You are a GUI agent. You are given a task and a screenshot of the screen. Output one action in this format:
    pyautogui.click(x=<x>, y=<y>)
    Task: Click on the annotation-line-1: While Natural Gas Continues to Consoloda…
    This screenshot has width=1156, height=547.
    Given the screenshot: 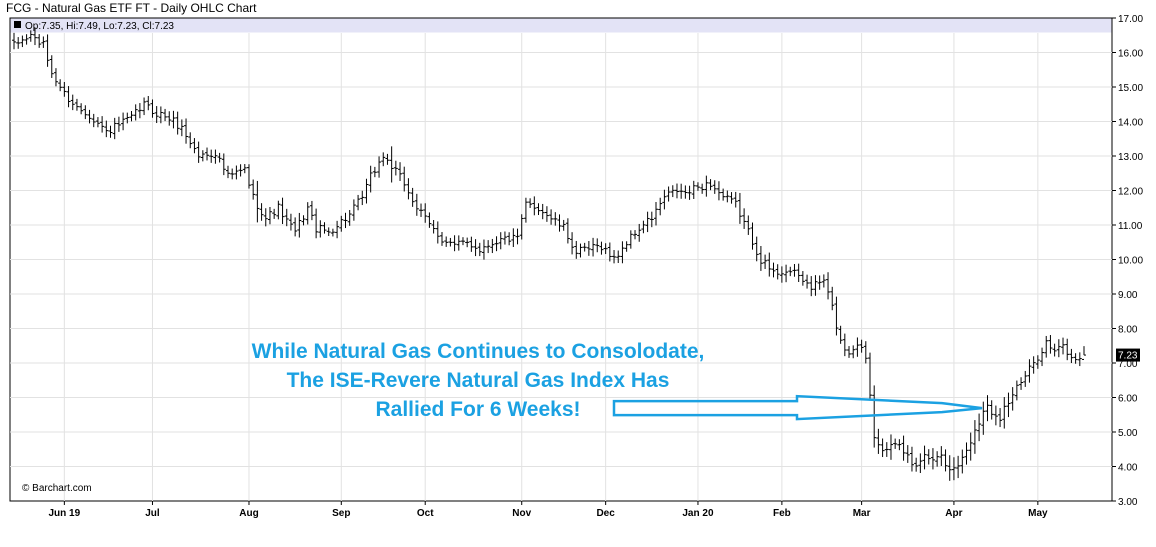 What is the action you would take?
    pyautogui.click(x=478, y=351)
    